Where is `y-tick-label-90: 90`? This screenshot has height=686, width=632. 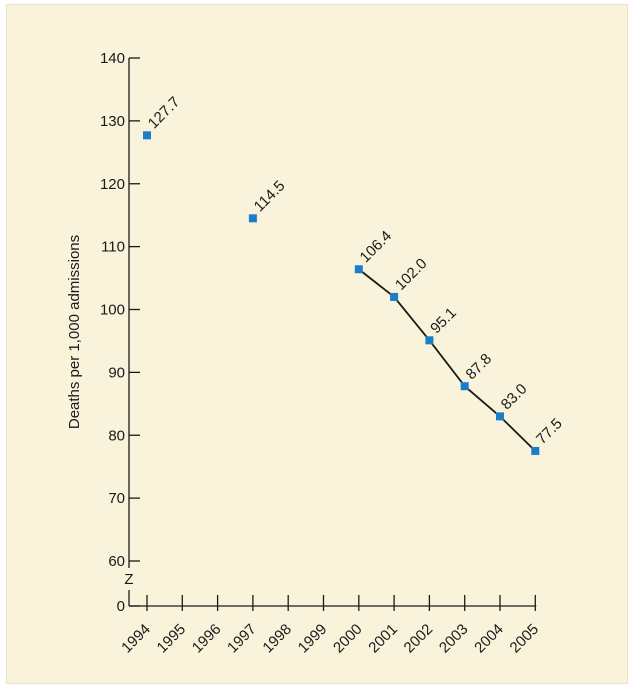
y-tick-label-90: 90 is located at coordinates (116, 372).